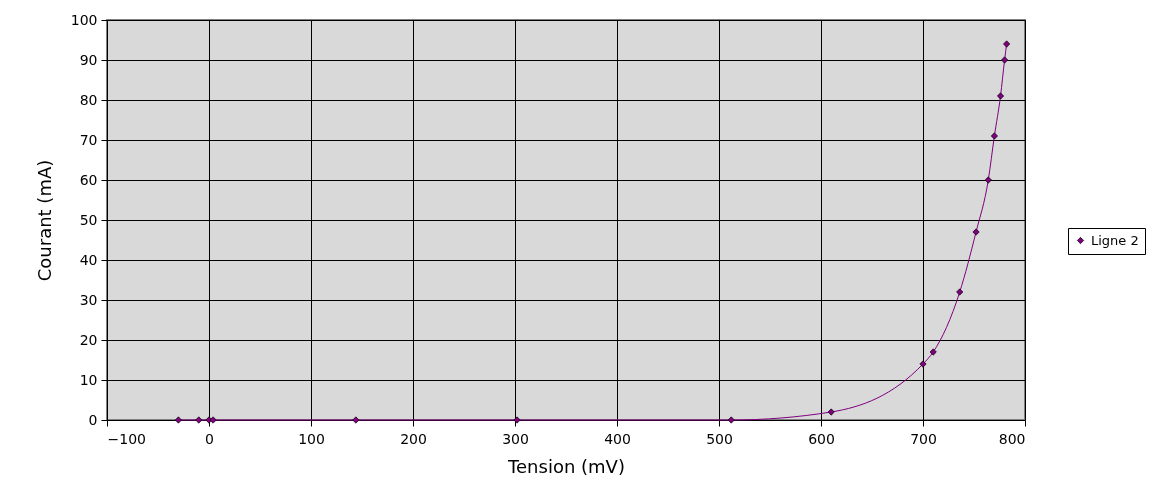 The image size is (1165, 501). I want to click on x-tick-label: 500, so click(719, 438).